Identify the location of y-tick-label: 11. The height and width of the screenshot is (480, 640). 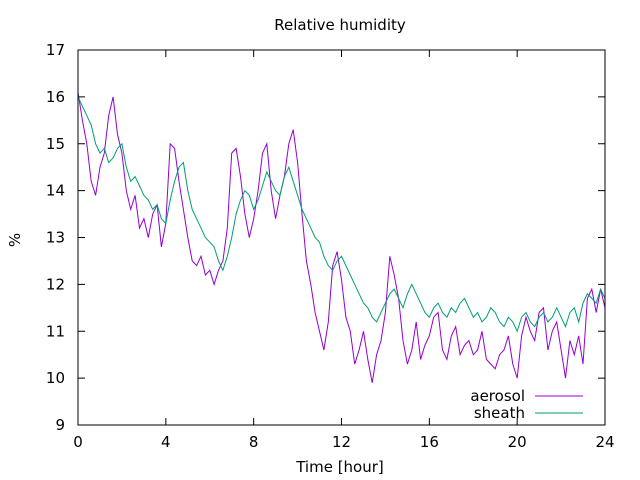
(55, 331).